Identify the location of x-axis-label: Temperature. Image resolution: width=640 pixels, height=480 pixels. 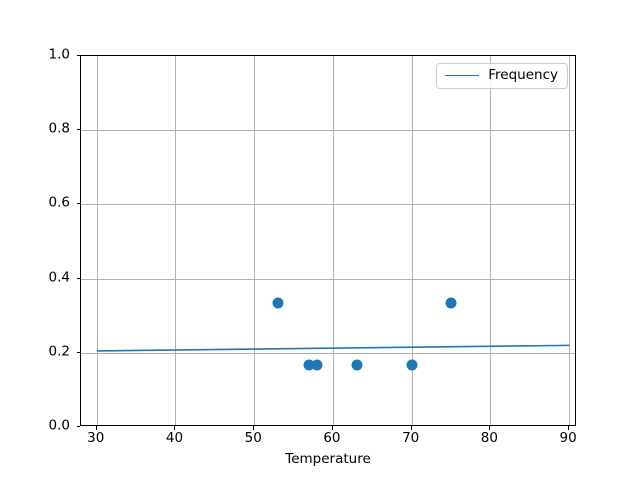
(328, 459).